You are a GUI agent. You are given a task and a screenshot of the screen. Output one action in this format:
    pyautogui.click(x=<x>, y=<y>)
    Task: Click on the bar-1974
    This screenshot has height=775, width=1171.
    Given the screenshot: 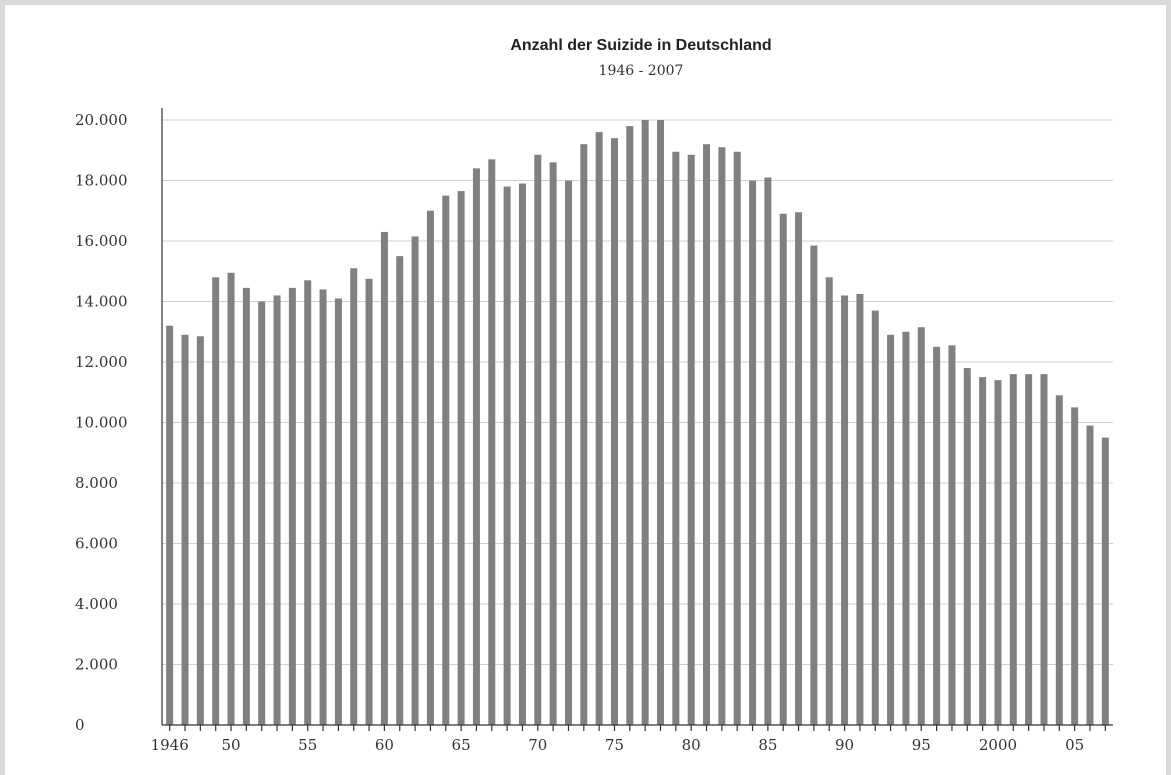 What is the action you would take?
    pyautogui.click(x=599, y=429)
    